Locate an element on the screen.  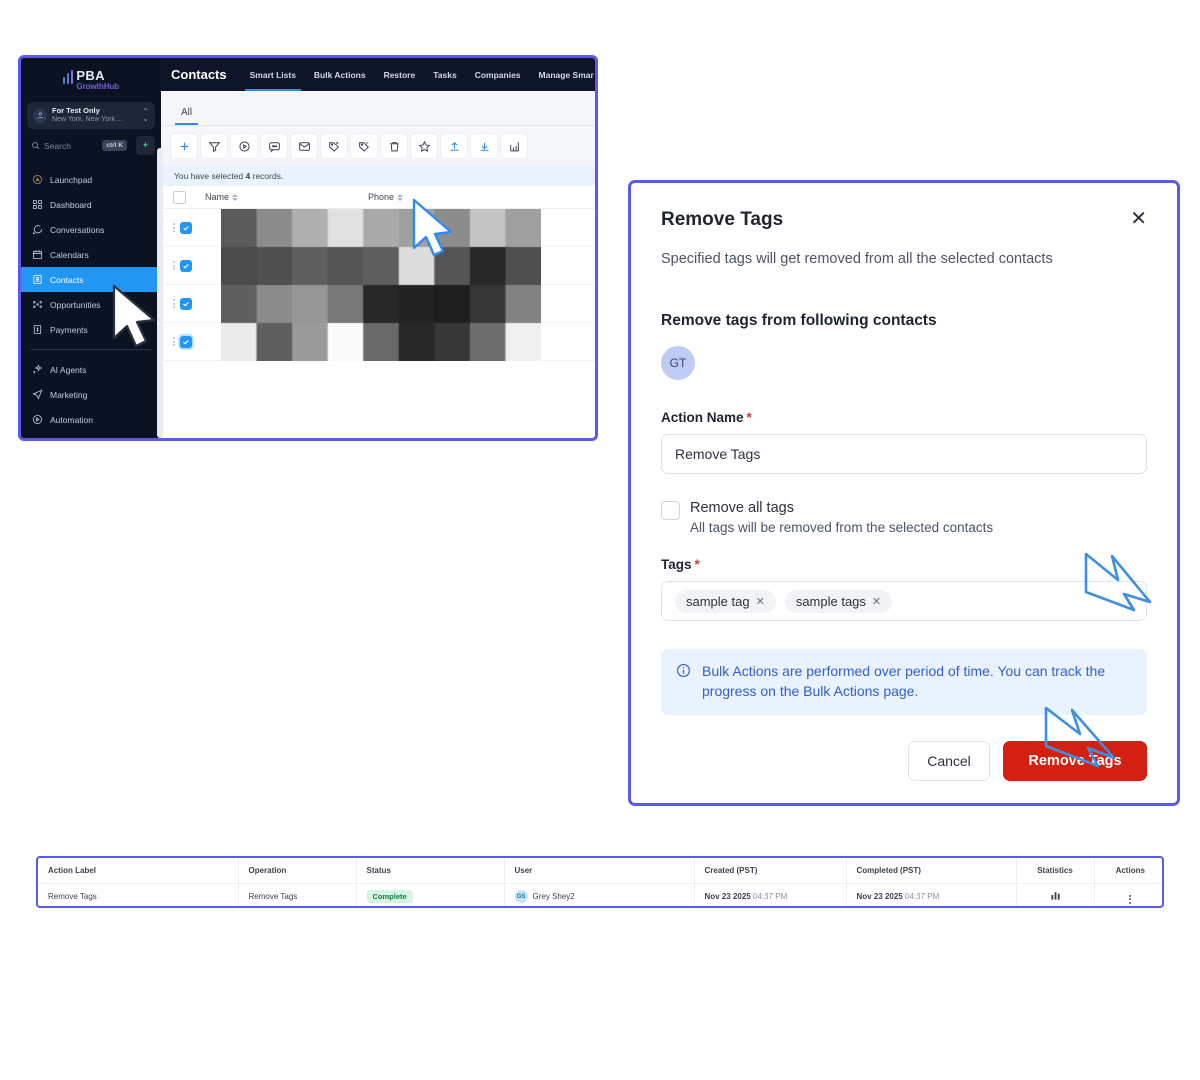
tag-chip: sample tags ✕ is located at coordinates (838, 601).